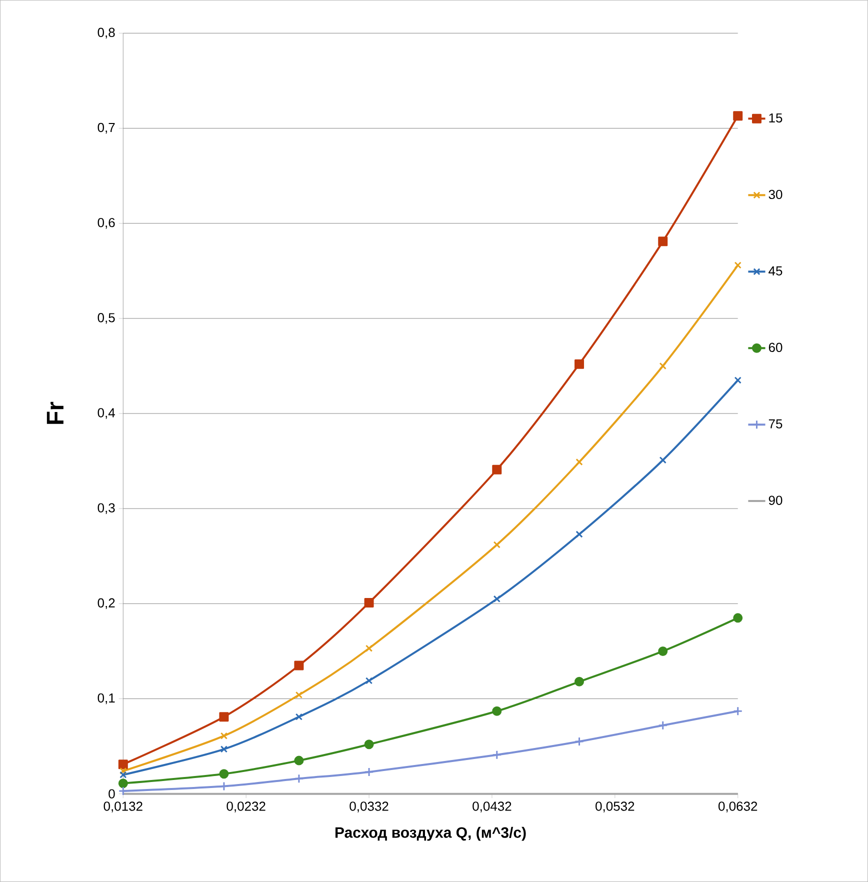 Image resolution: width=868 pixels, height=882 pixels. I want to click on legend-label: 60, so click(775, 347).